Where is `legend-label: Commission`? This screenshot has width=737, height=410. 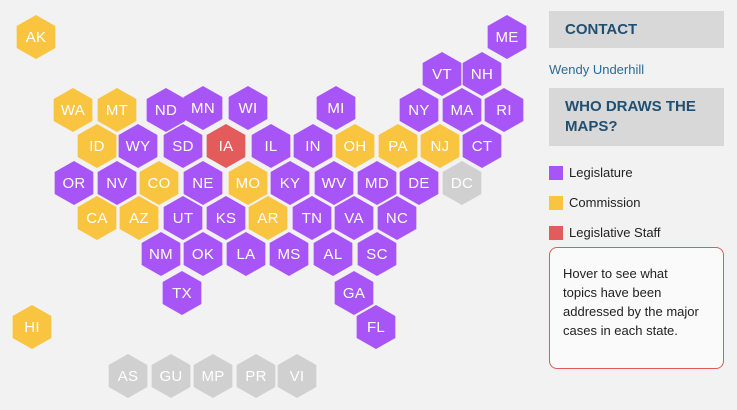
legend-label: Commission is located at coordinates (605, 202).